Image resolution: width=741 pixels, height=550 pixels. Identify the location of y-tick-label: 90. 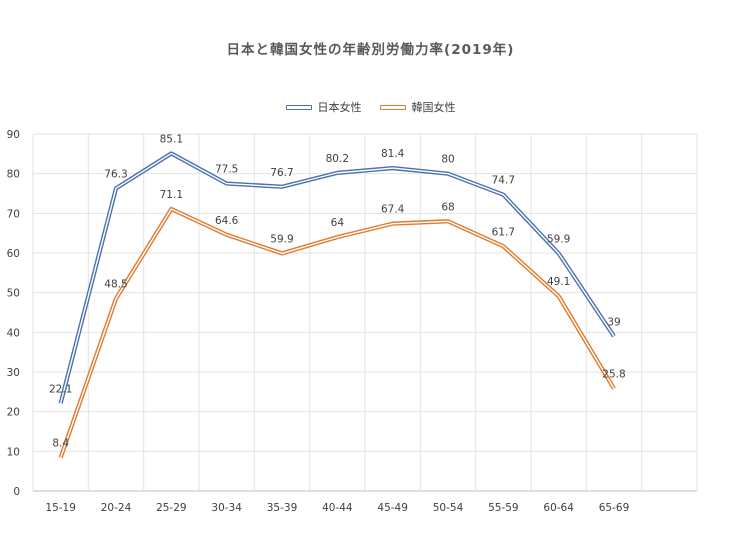
(13, 135).